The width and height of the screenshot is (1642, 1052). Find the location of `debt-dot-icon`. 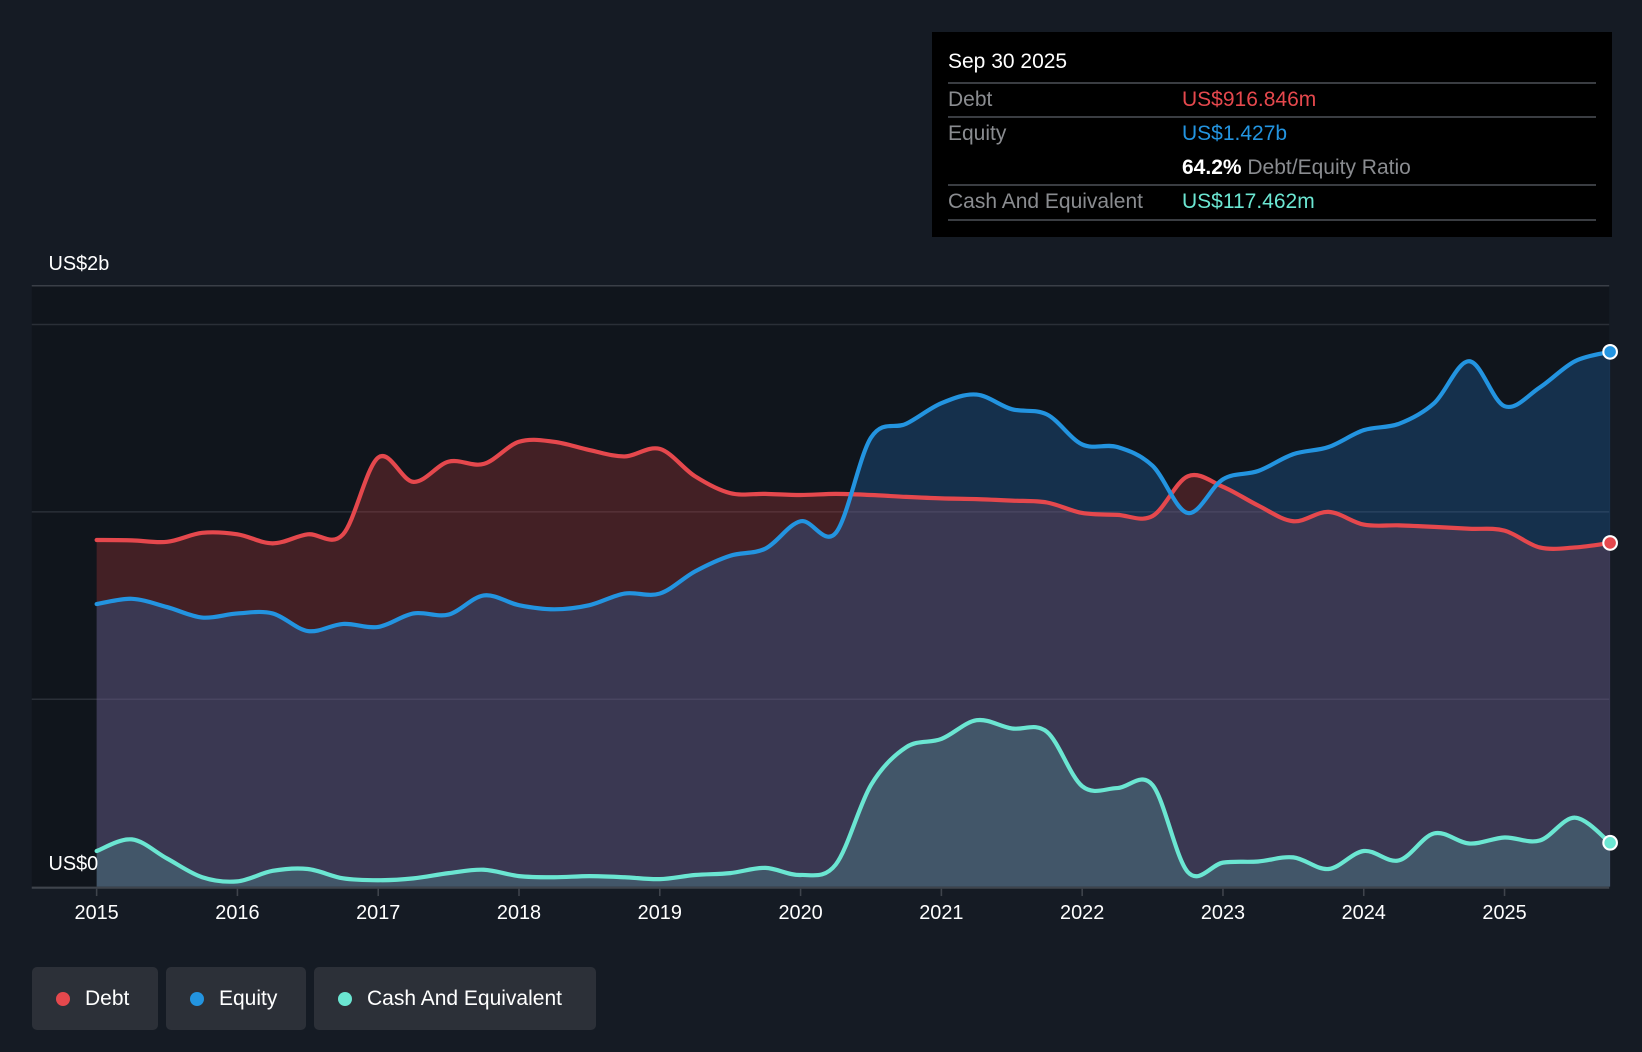

debt-dot-icon is located at coordinates (63, 998).